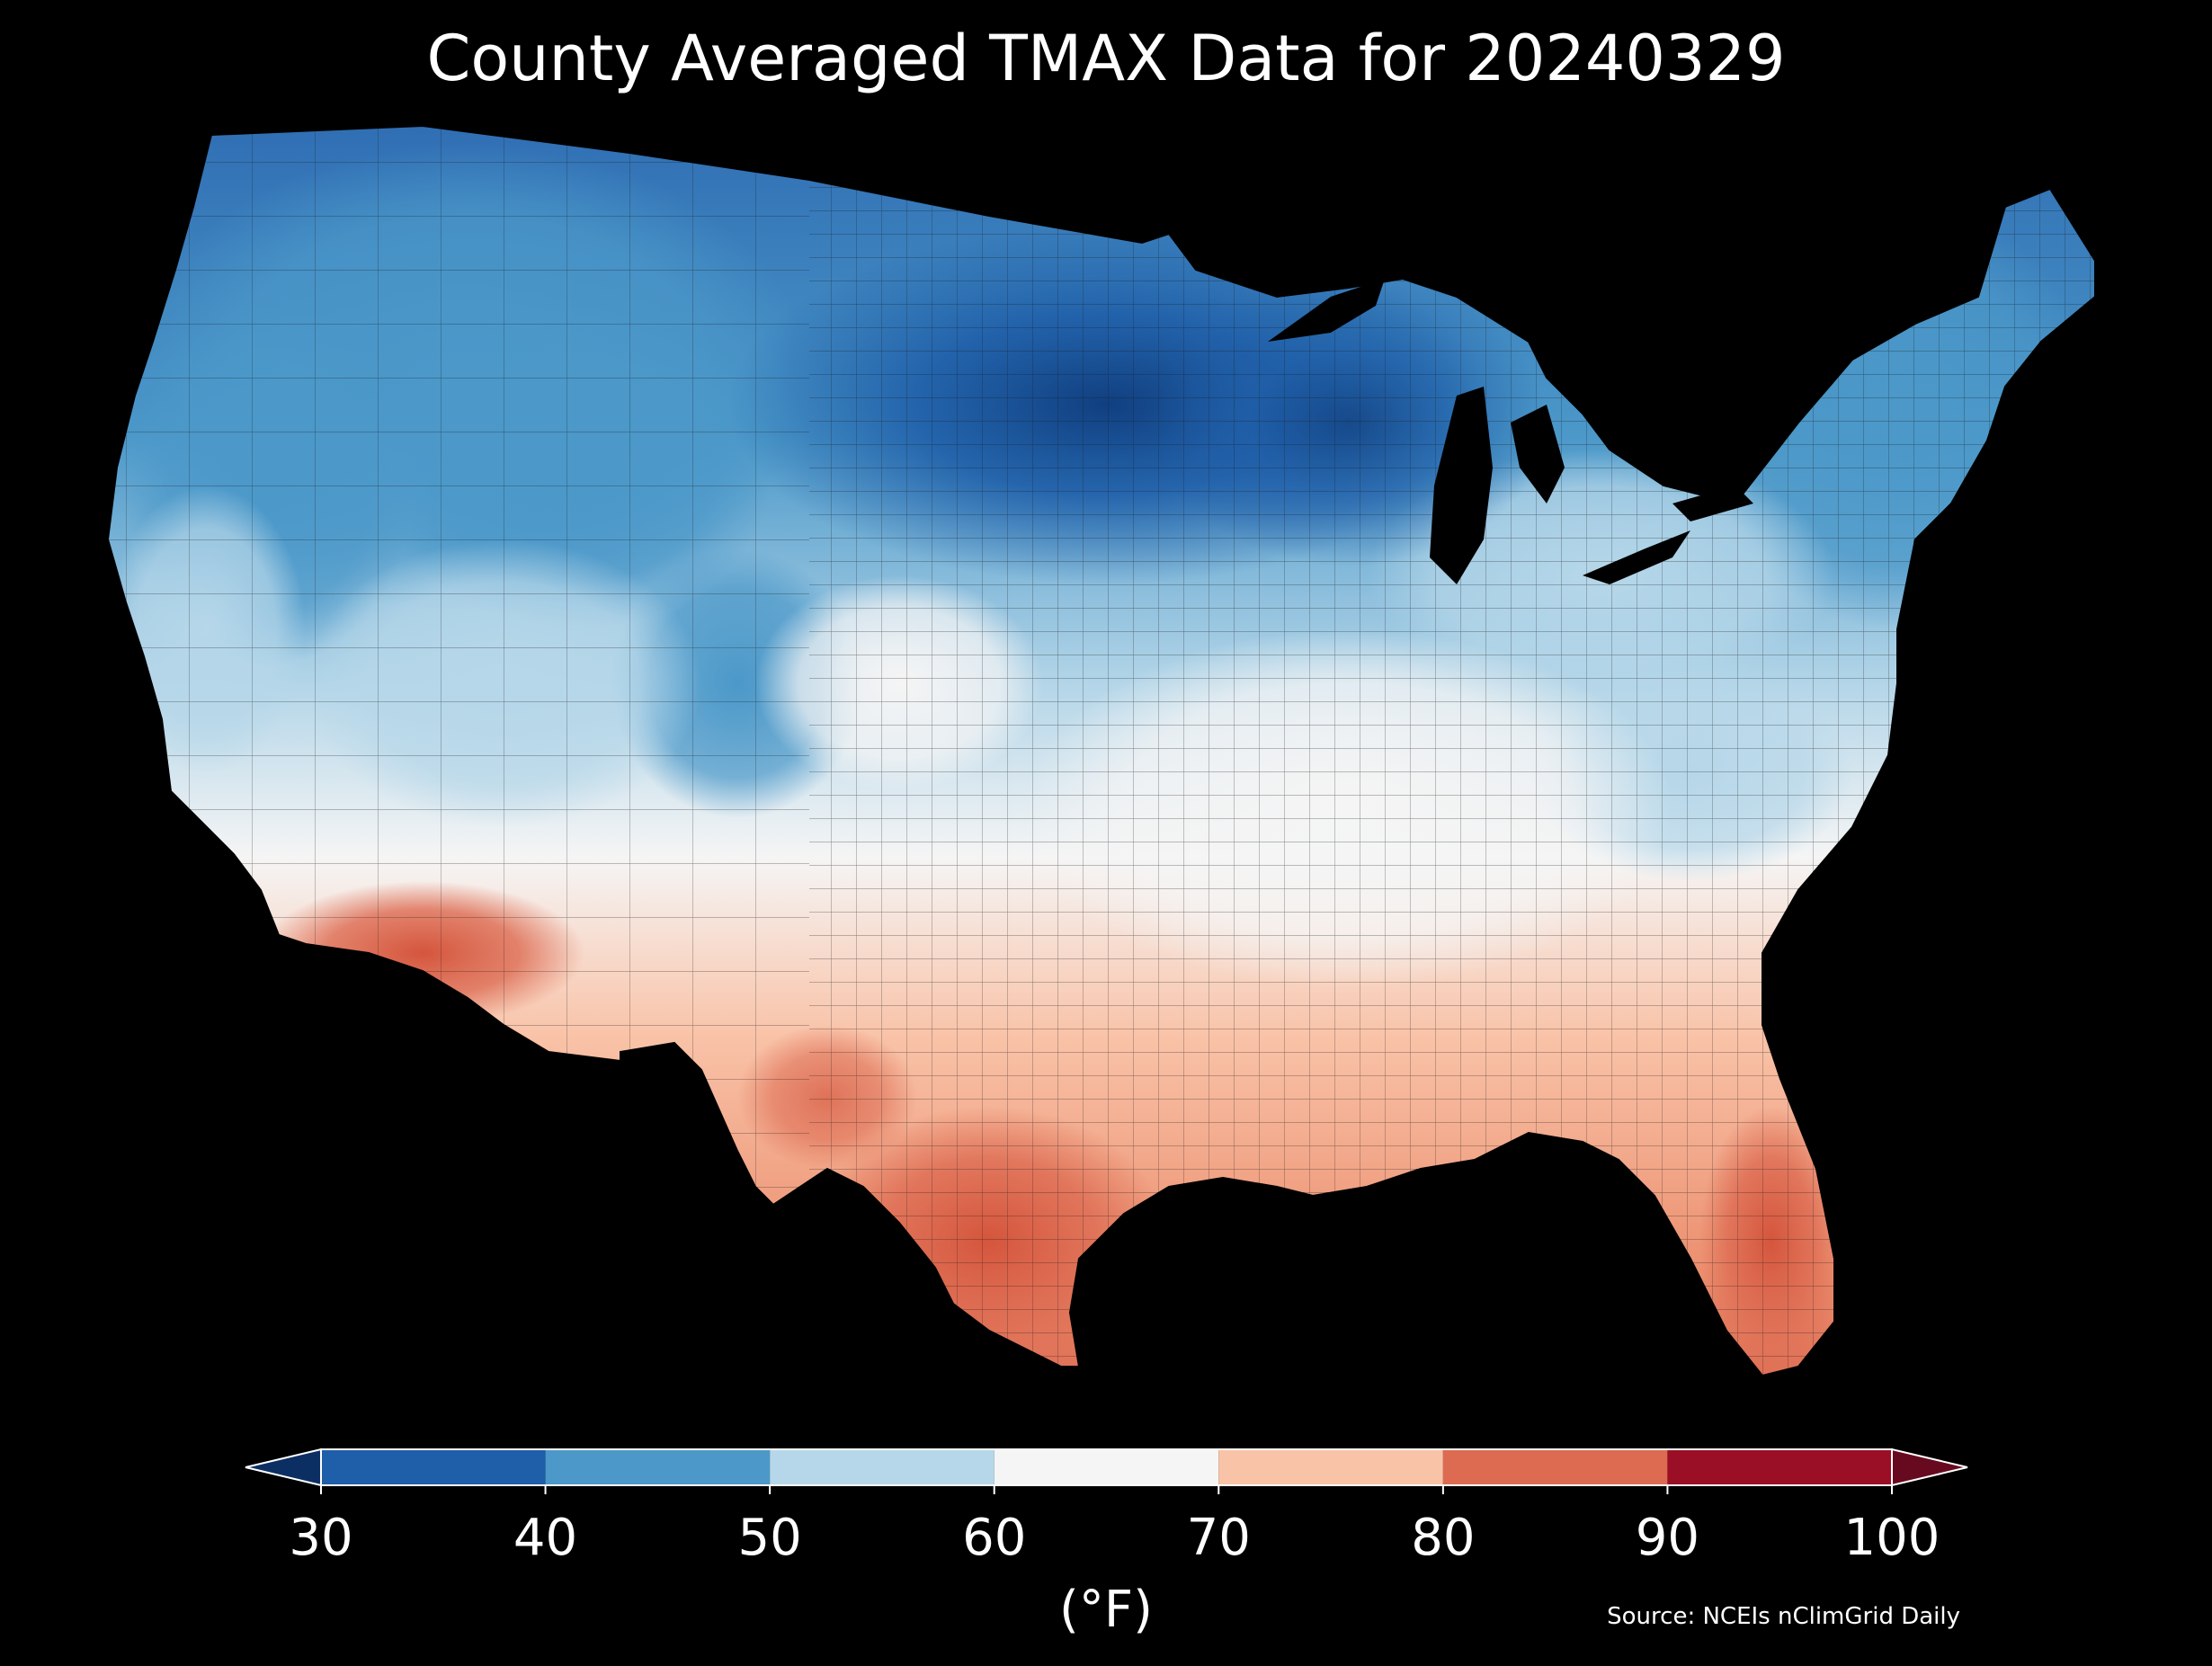  I want to click on colorbar-under-triangle, so click(283, 1468).